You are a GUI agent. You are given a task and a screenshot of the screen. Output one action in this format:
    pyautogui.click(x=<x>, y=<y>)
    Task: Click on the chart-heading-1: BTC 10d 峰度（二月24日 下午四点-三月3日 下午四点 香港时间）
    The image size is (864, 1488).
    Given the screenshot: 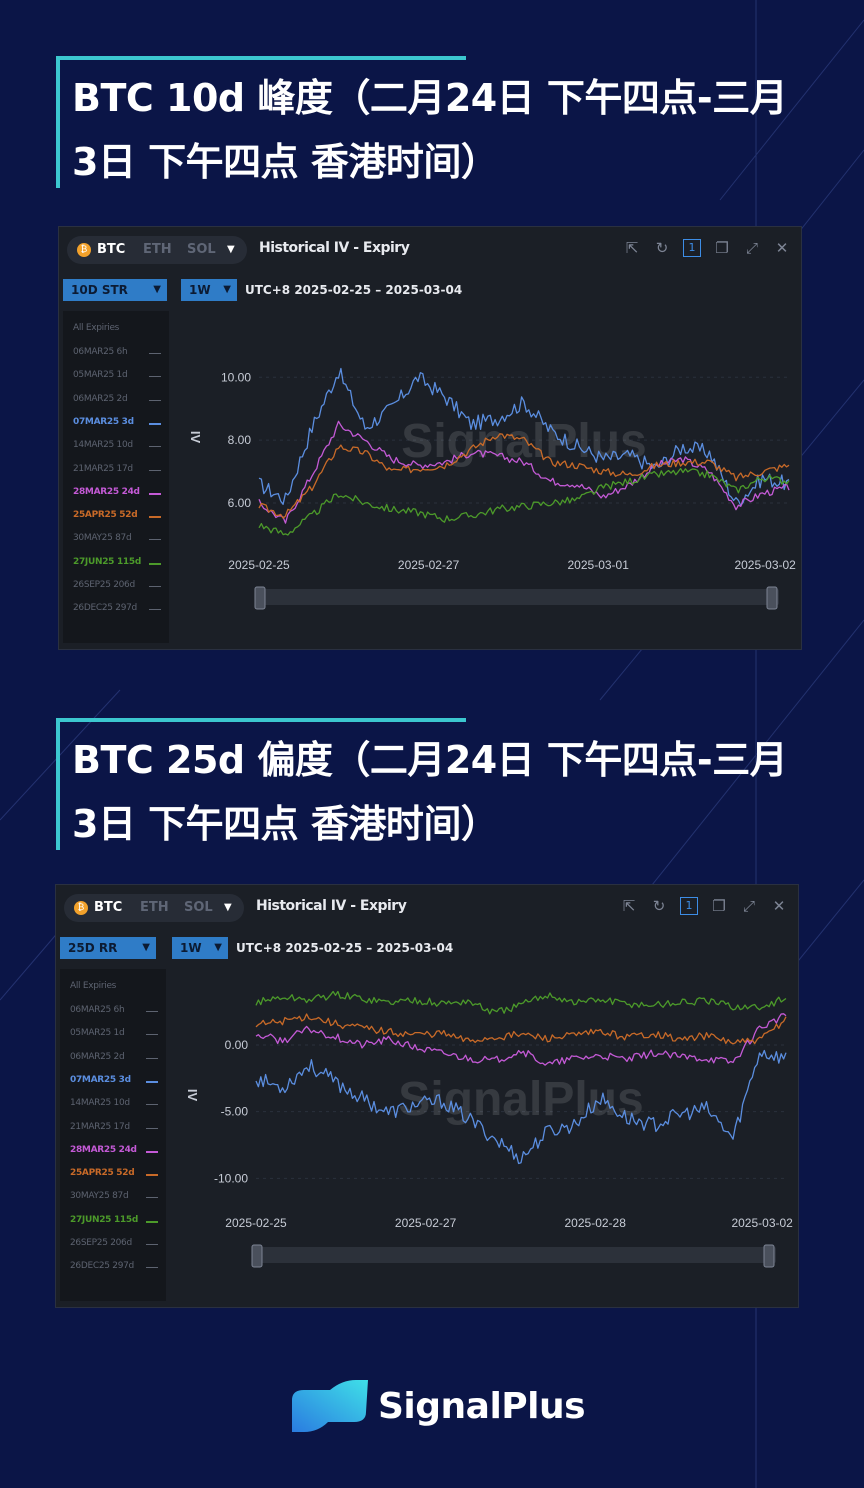 What is the action you would take?
    pyautogui.click(x=436, y=122)
    